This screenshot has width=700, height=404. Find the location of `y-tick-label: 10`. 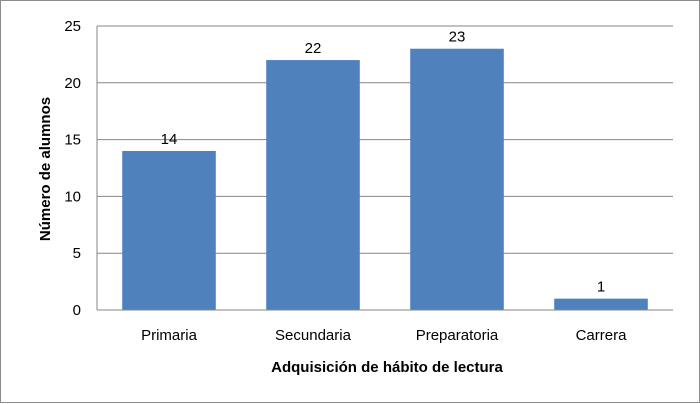

y-tick-label: 10 is located at coordinates (72, 196).